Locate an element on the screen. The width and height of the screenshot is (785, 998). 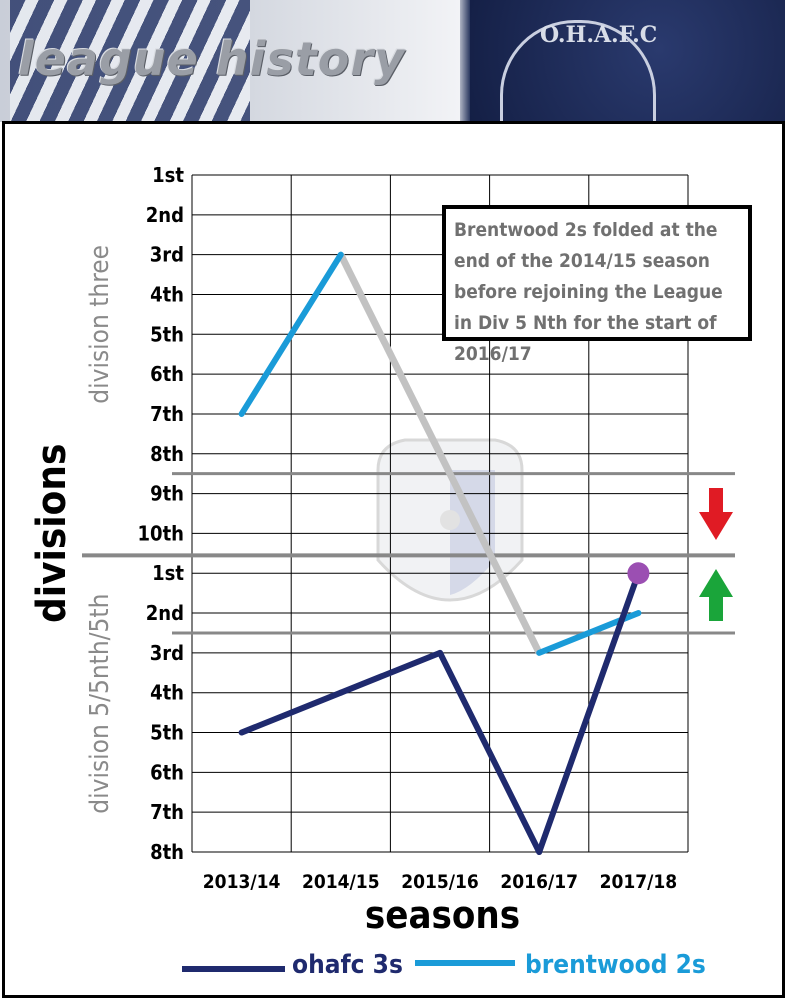
crest-text: O.H.A.F.C is located at coordinates (599, 35).